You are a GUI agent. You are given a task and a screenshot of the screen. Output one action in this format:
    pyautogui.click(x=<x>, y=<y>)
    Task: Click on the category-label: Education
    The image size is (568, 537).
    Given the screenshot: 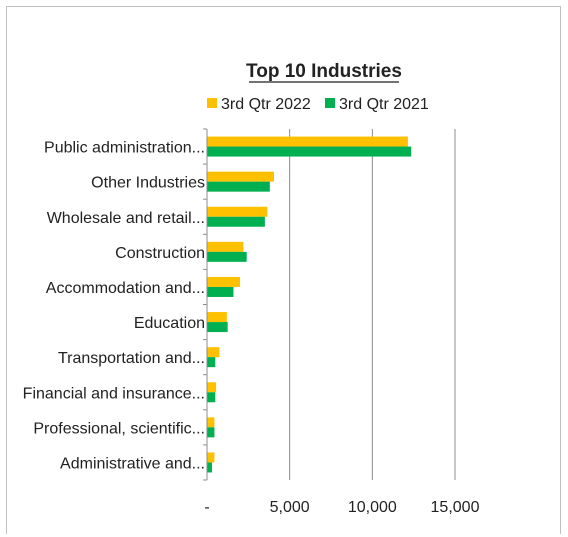 What is the action you would take?
    pyautogui.click(x=169, y=323)
    